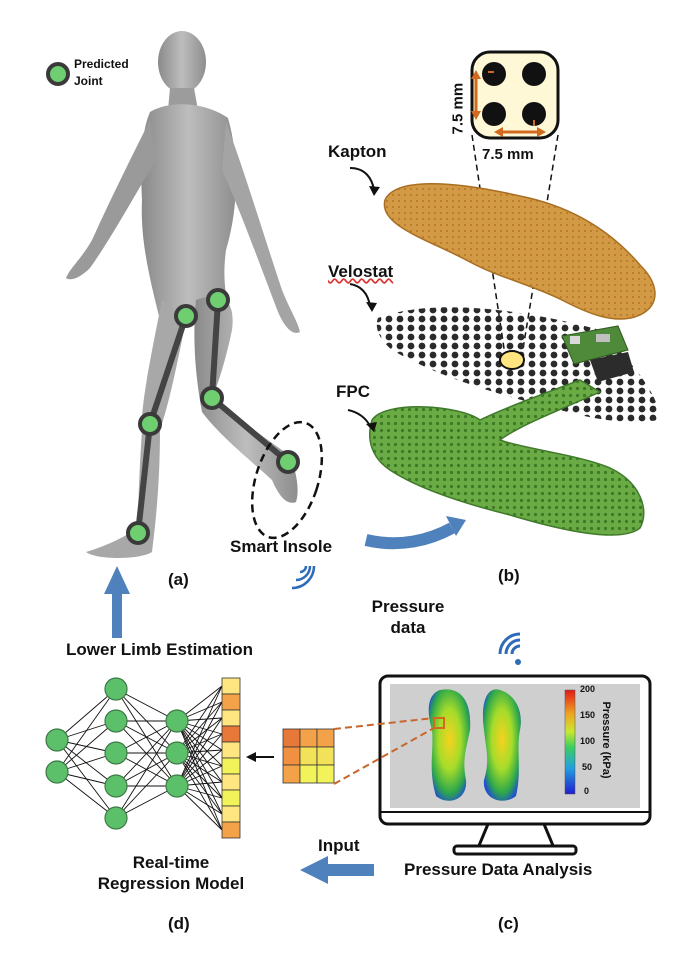  Describe the element at coordinates (588, 715) in the screenshot. I see `colorbar-tick-150: 150` at that location.